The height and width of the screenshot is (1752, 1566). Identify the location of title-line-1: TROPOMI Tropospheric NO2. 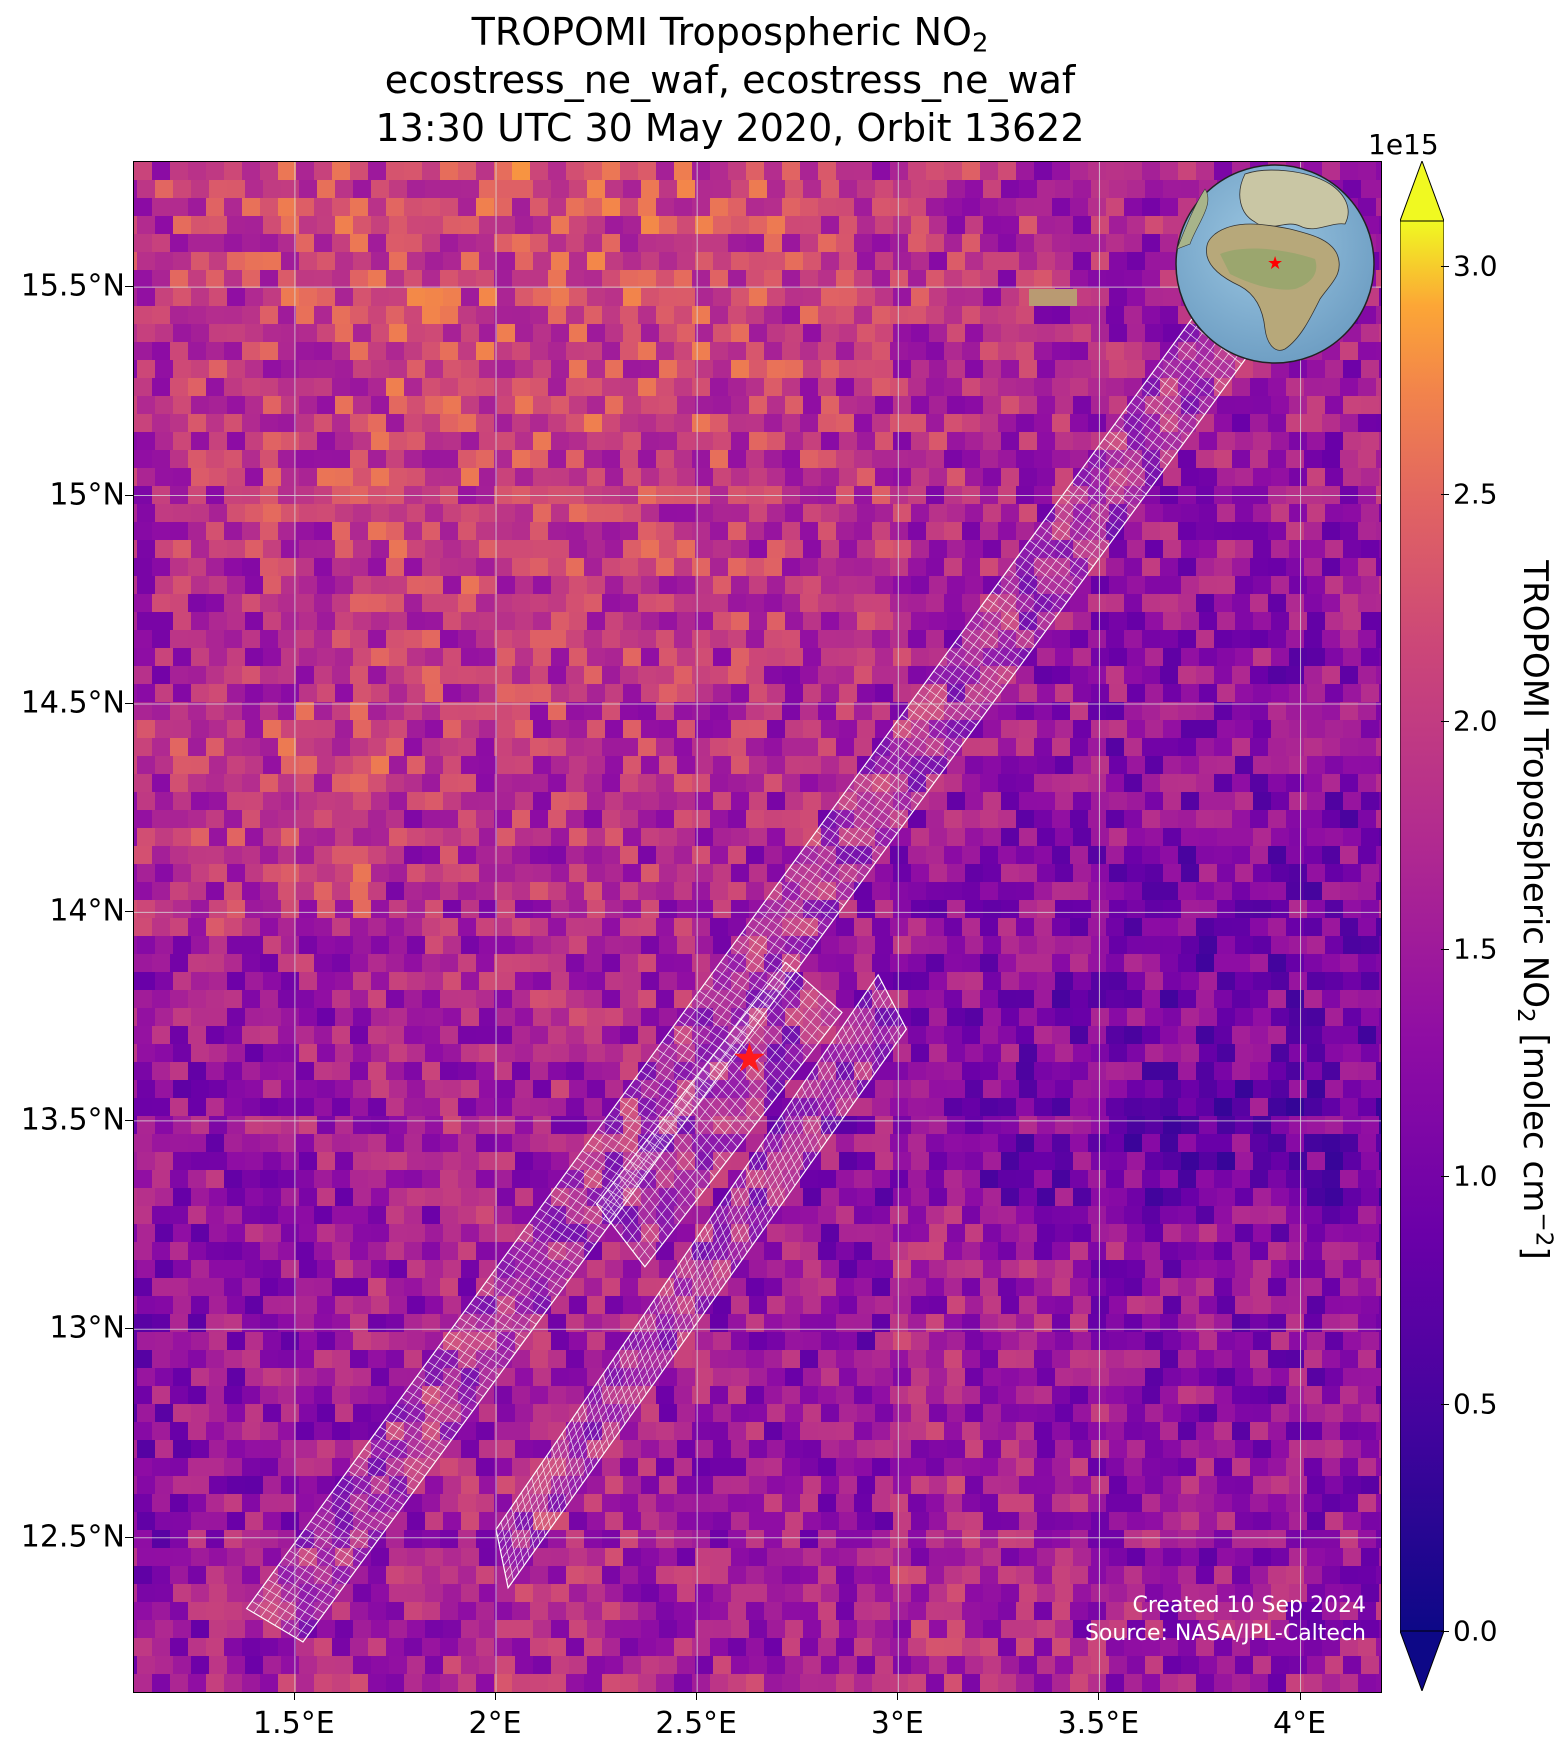
(730, 32).